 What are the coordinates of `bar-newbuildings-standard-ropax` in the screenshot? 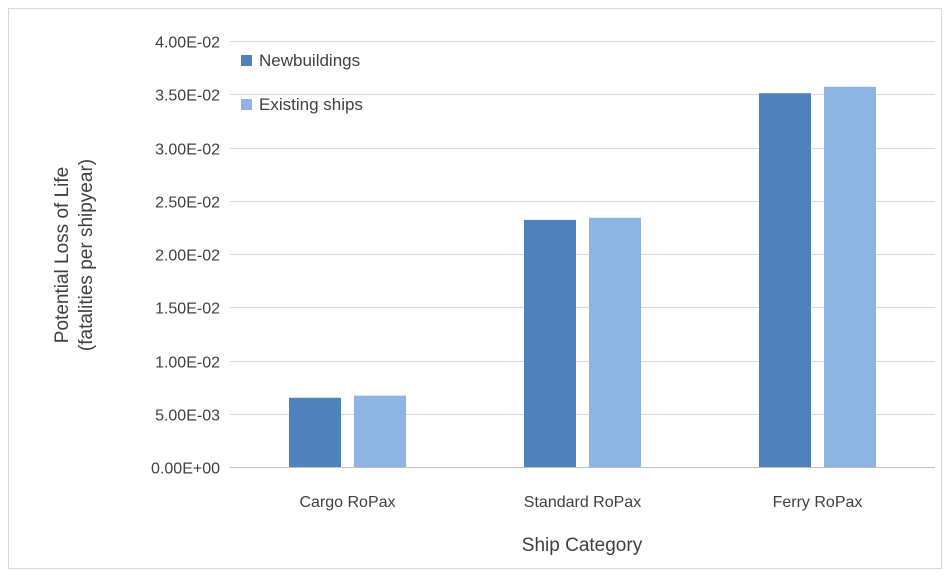 It's located at (550, 343).